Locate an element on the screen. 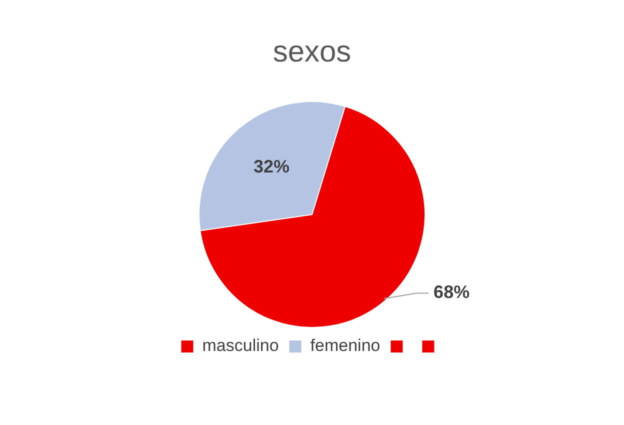  chart-title: sexos is located at coordinates (312, 51).